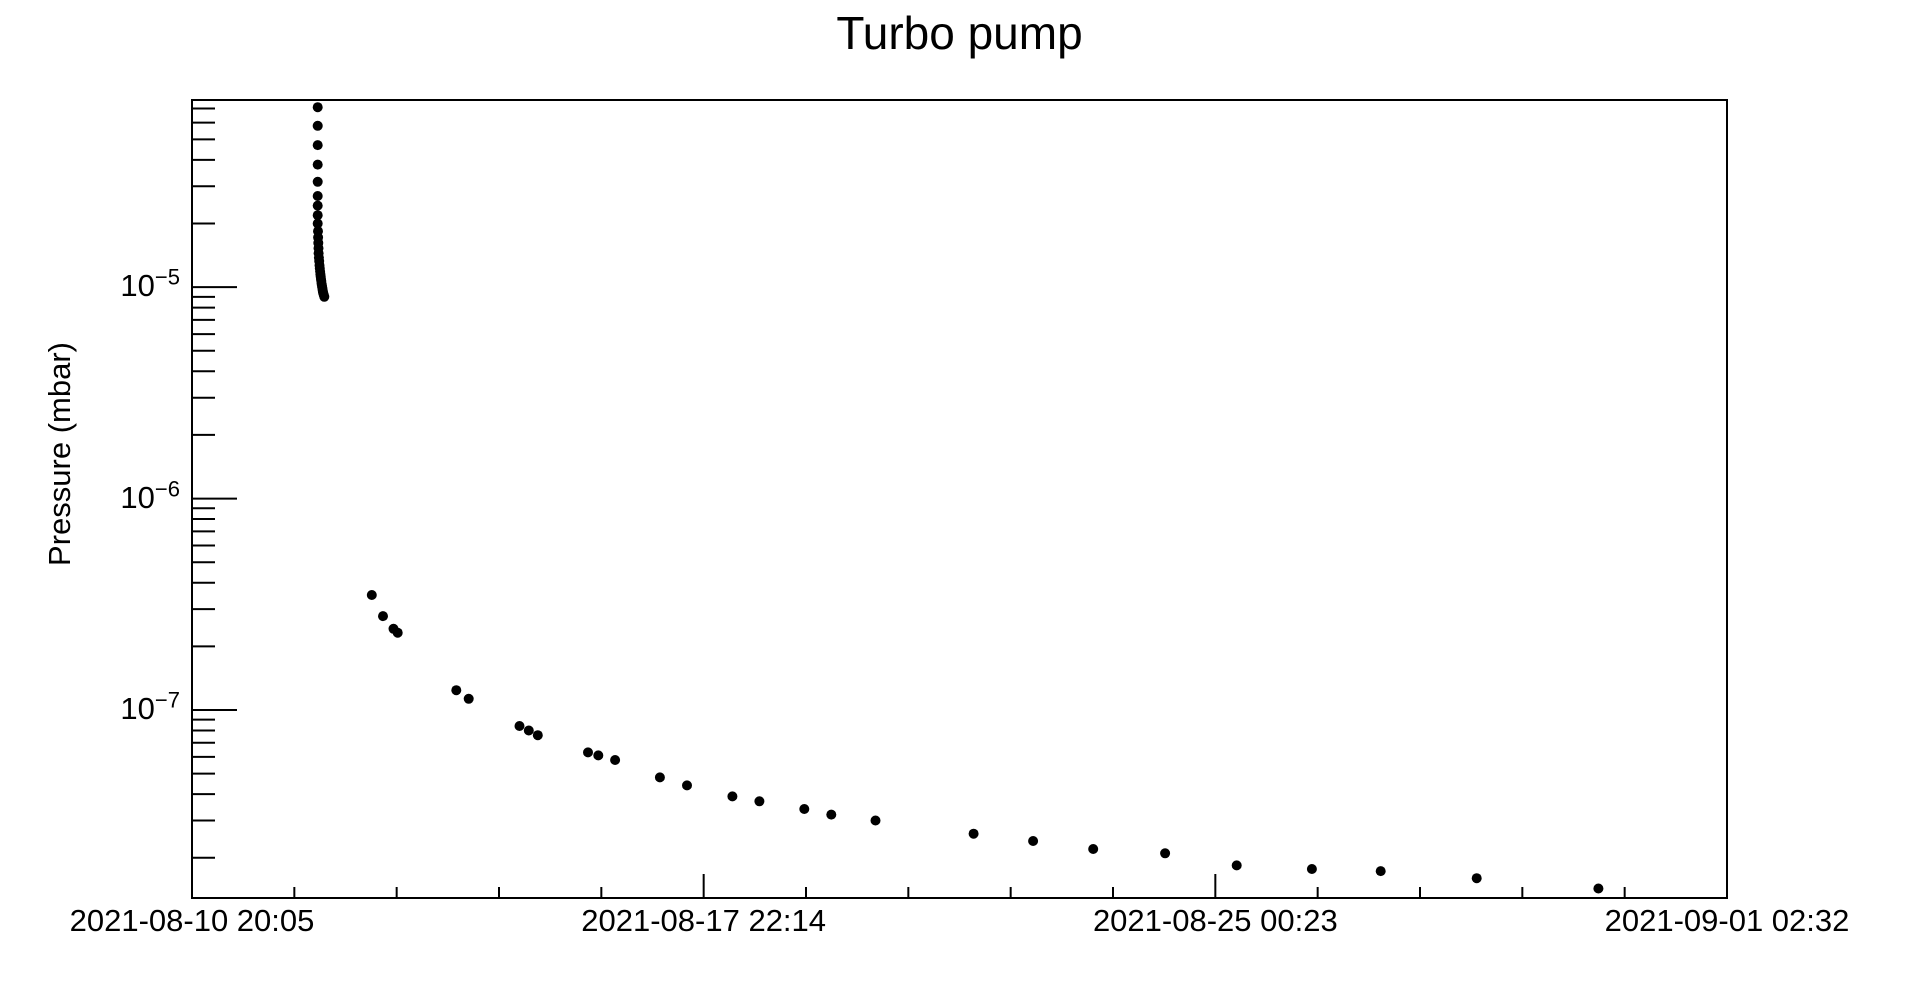 This screenshot has height=998, width=1918. Describe the element at coordinates (192, 920) in the screenshot. I see `x-tick-label: 2021-08-10 20:05` at that location.